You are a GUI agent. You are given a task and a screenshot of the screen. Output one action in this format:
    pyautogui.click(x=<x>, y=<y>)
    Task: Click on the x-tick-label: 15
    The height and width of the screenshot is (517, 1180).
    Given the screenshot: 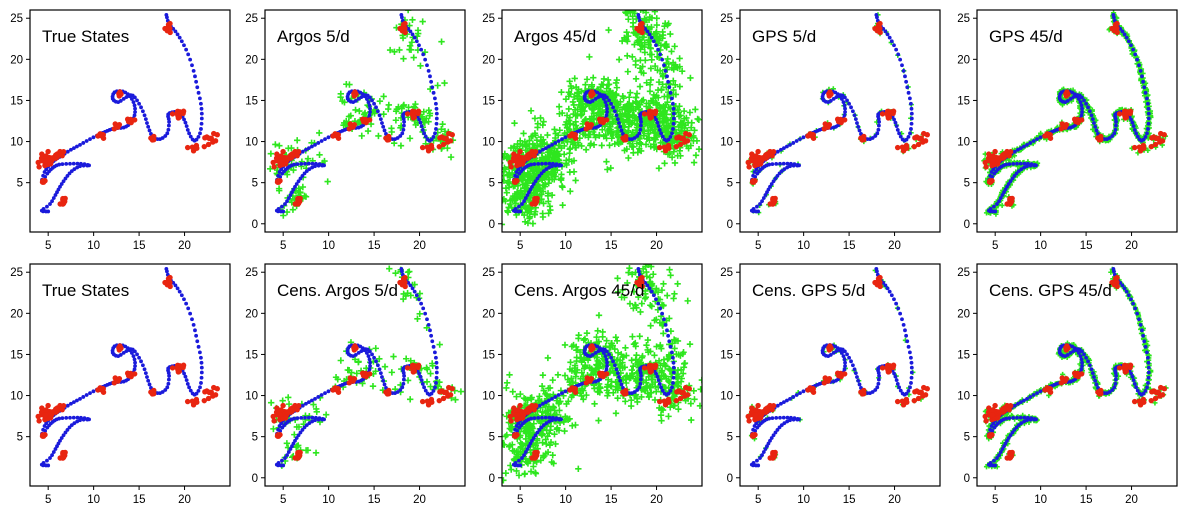 What is the action you would take?
    pyautogui.click(x=374, y=246)
    